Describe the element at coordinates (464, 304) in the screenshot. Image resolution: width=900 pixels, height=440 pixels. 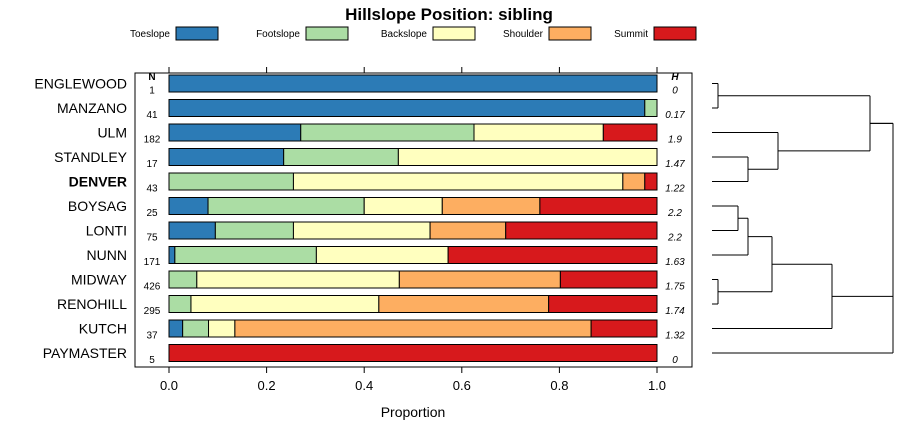
I see `bar-segment-renohill-shoulder` at that location.